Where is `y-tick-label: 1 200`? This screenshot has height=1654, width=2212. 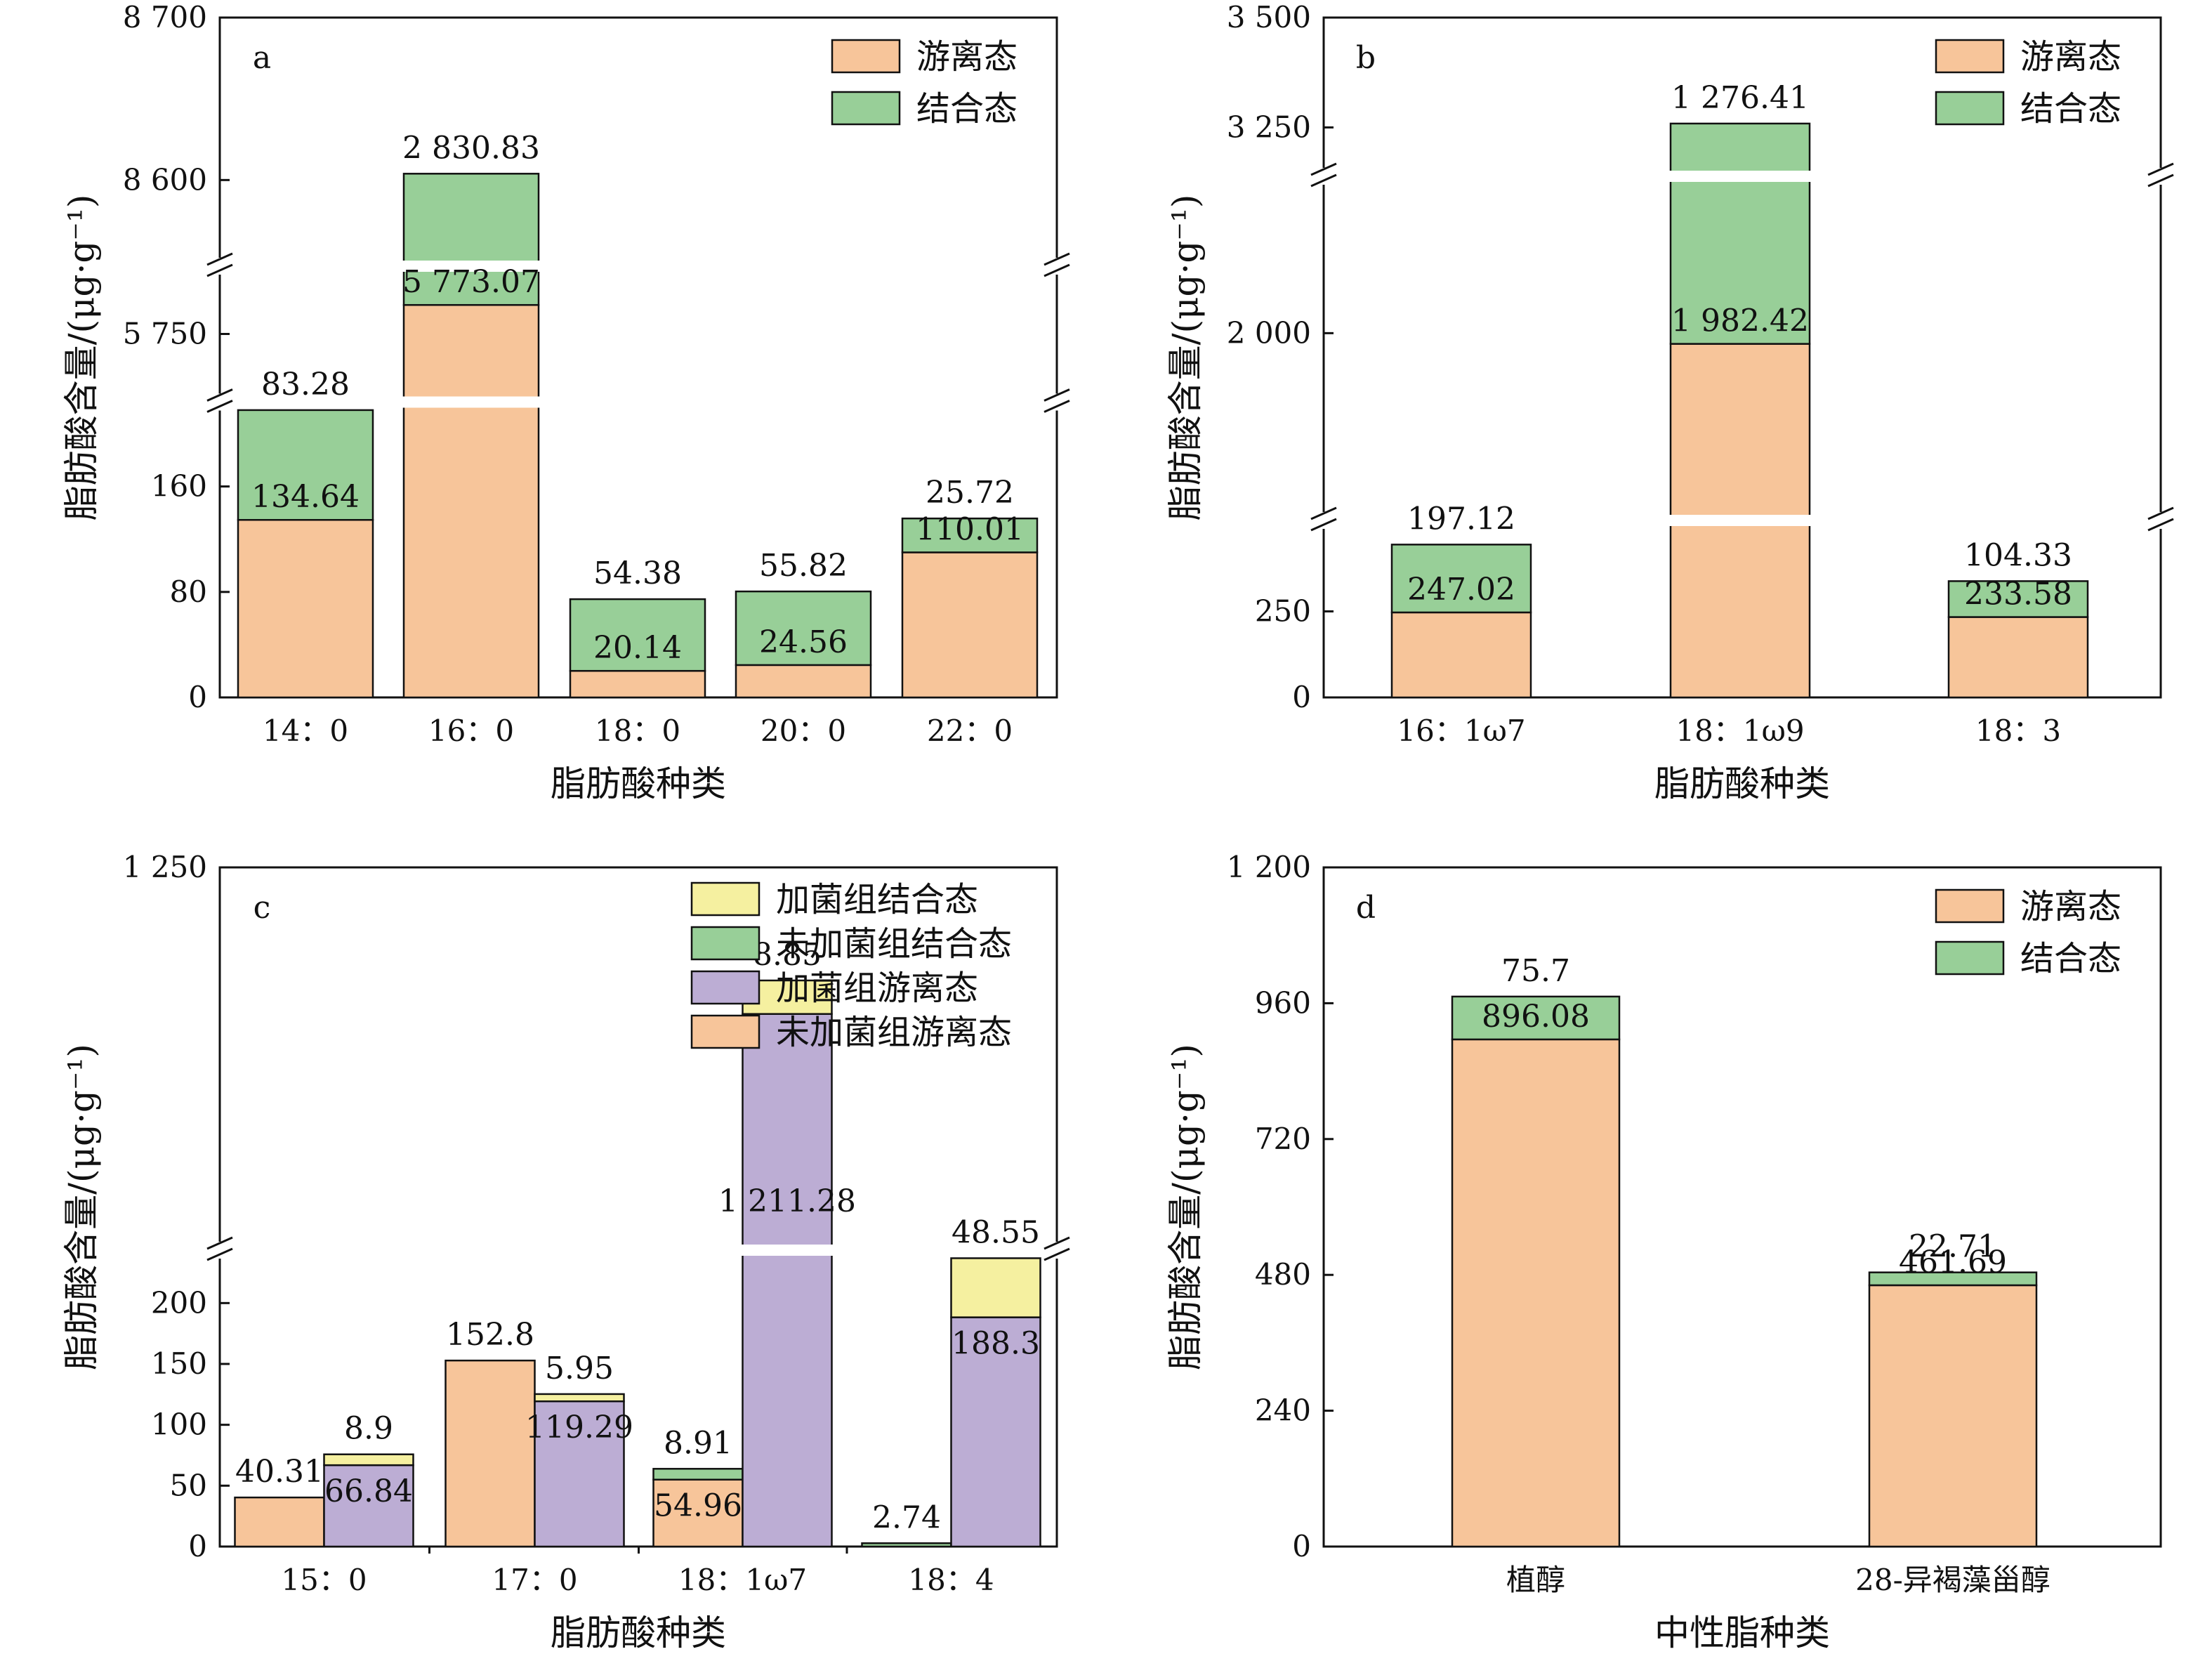
y-tick-label: 1 200 is located at coordinates (1269, 867).